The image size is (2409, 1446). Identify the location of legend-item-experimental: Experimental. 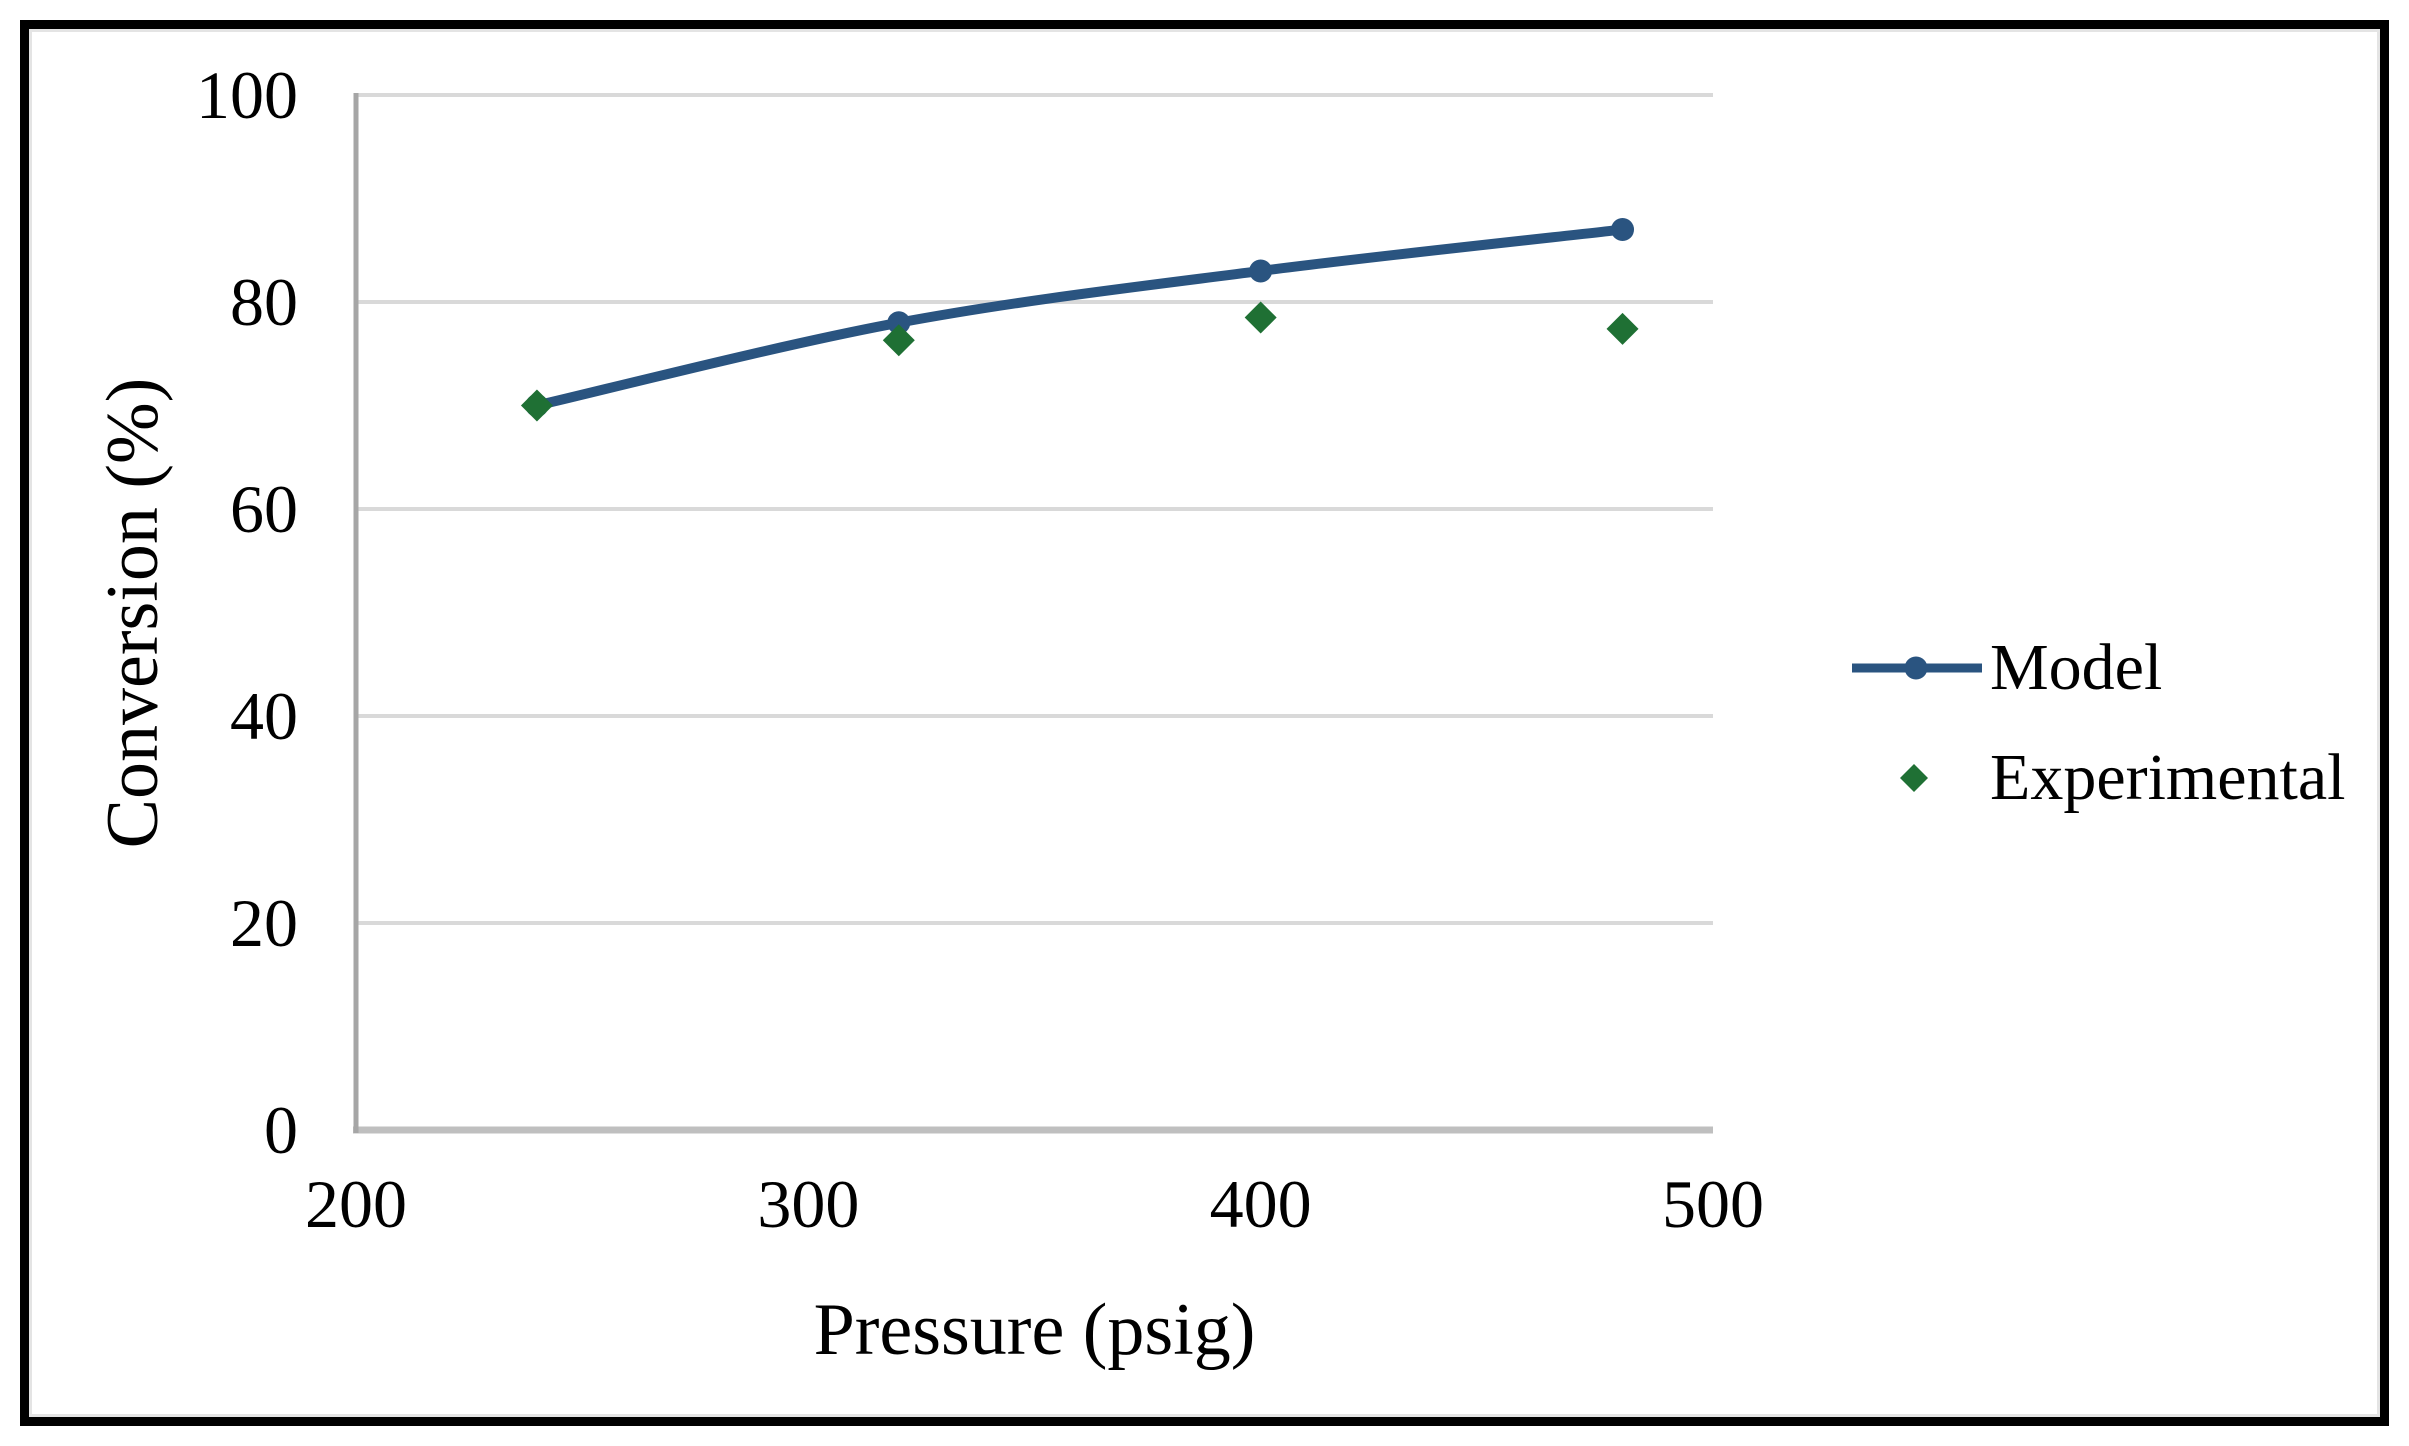
(2098, 778).